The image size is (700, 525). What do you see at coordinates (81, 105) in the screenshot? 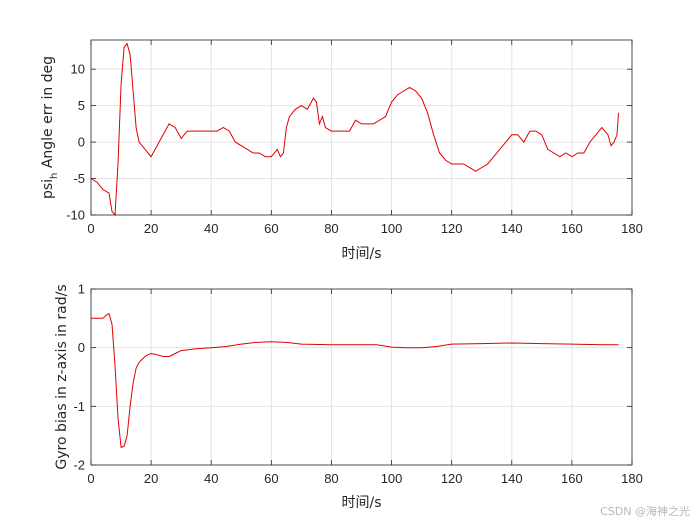
I see `y-tick-label: 5` at bounding box center [81, 105].